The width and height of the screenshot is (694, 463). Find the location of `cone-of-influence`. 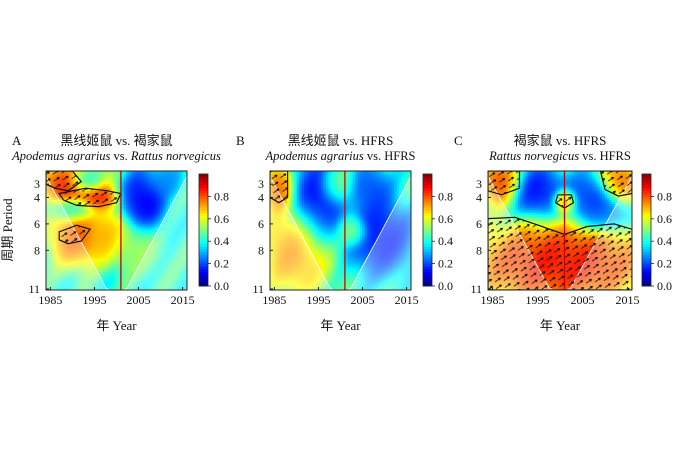

cone-of-influence is located at coordinates (340, 233).